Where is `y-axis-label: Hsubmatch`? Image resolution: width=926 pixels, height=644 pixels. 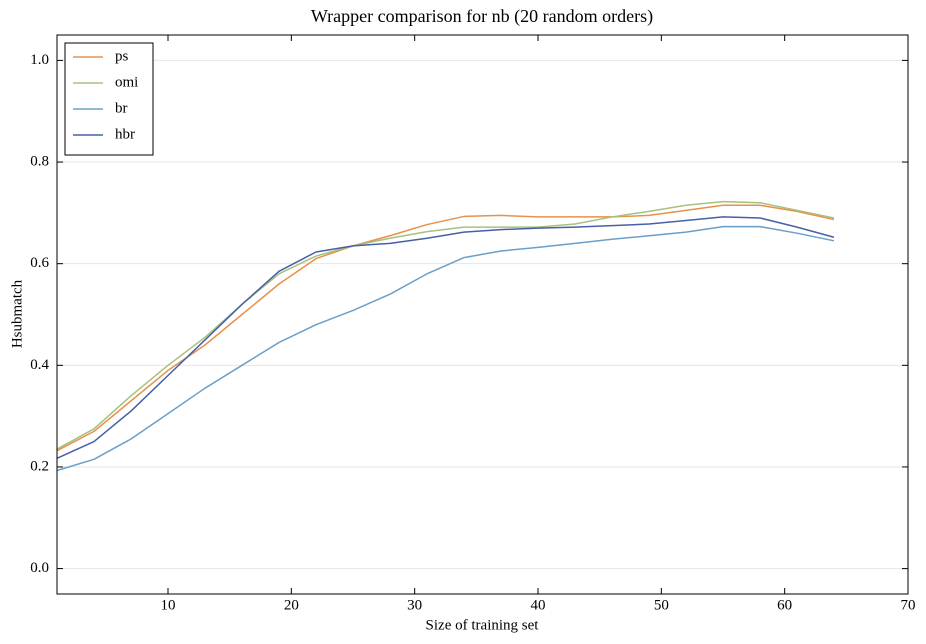 y-axis-label: Hsubmatch is located at coordinates (17, 313).